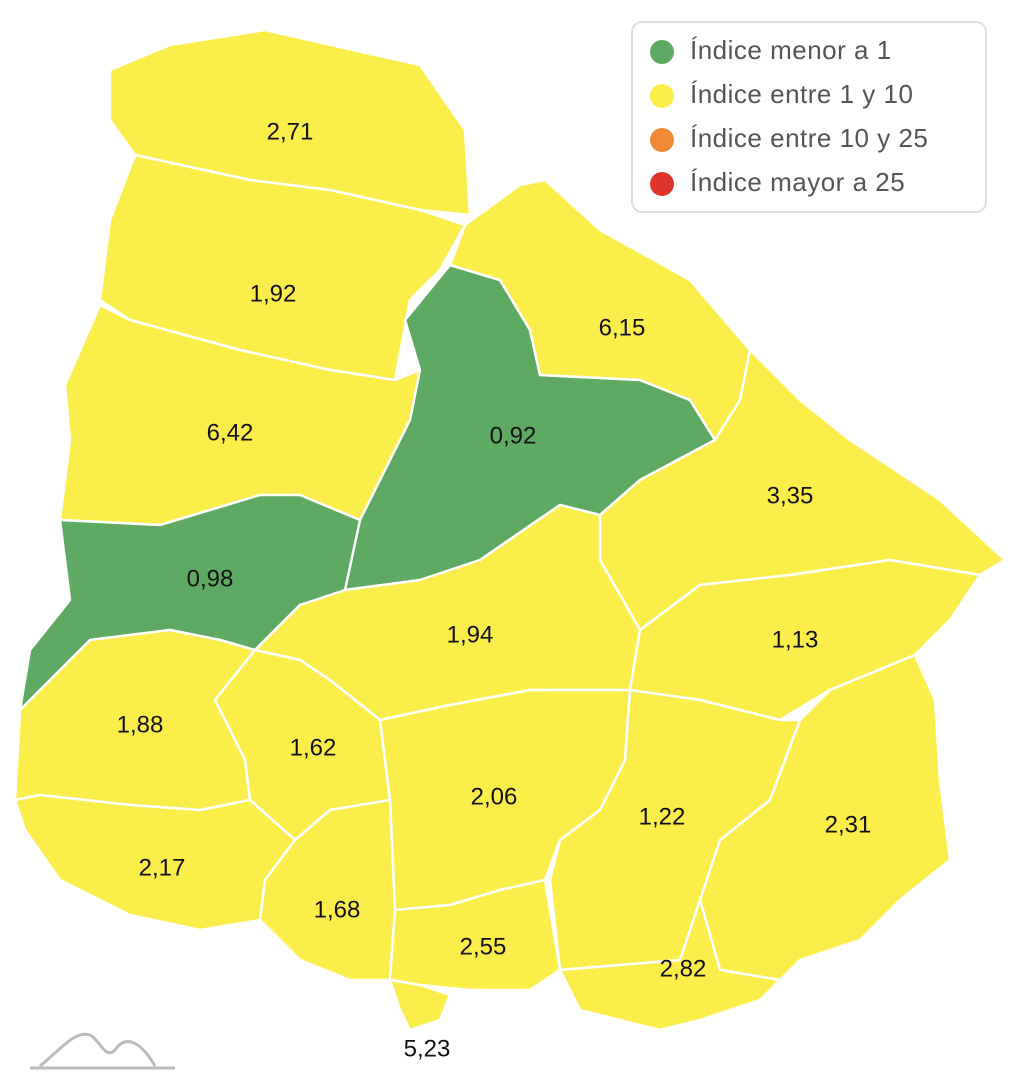  I want to click on region-value: 2,55, so click(483, 946).